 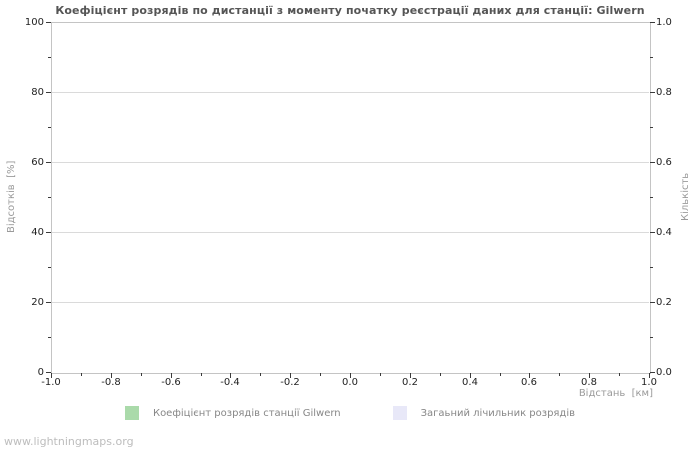 I want to click on x-axis-tick-label: 0.2, so click(x=410, y=382).